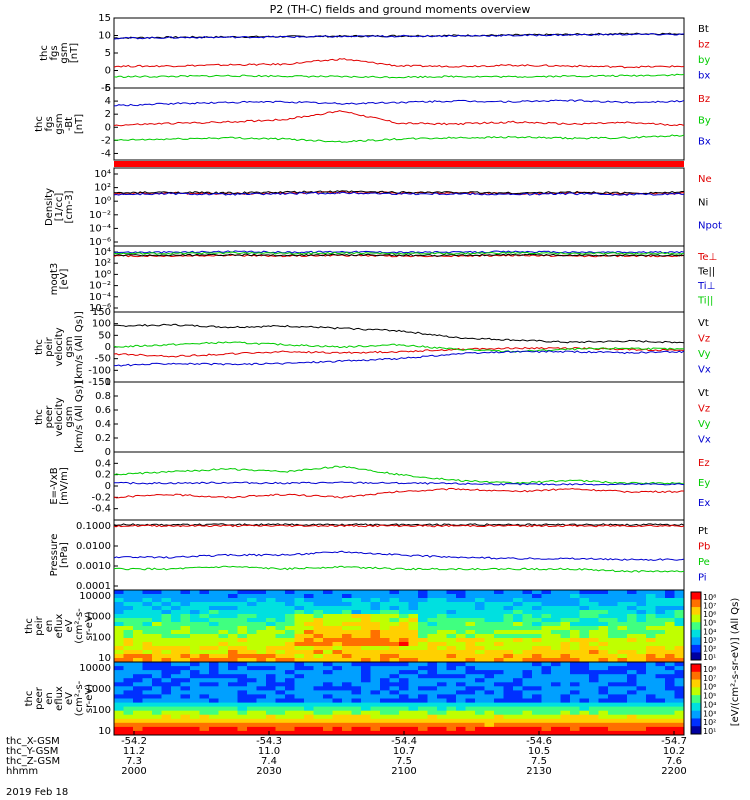 The image size is (750, 800). I want to click on y-axis-label: gsm, so click(64, 52).